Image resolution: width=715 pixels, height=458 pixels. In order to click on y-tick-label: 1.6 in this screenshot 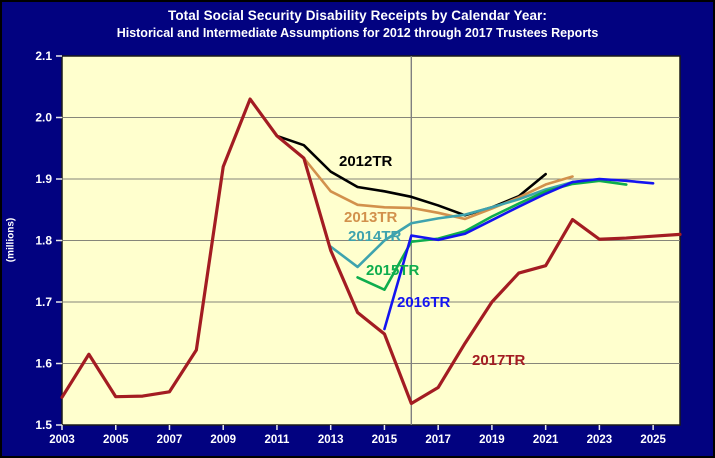, I will do `click(43, 364)`.